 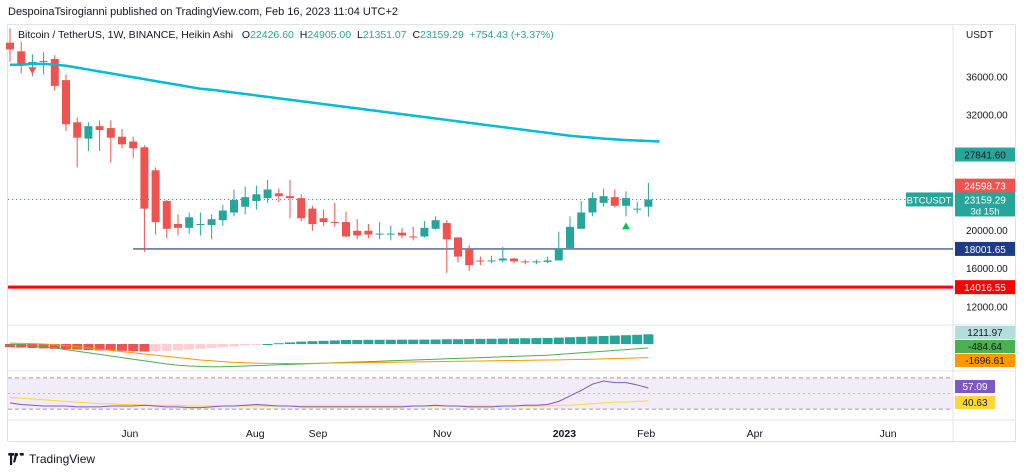 I want to click on footer: TradingView, so click(x=51, y=459).